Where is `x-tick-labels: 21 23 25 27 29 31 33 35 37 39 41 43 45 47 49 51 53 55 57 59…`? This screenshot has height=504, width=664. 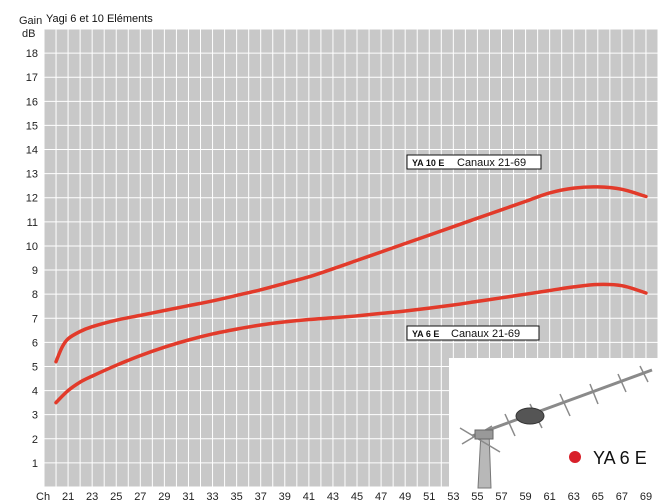
x-tick-labels: 21 23 25 27 29 31 33 35 37 39 41 43 45 47 49 51 53 55 57 59… is located at coordinates (357, 497).